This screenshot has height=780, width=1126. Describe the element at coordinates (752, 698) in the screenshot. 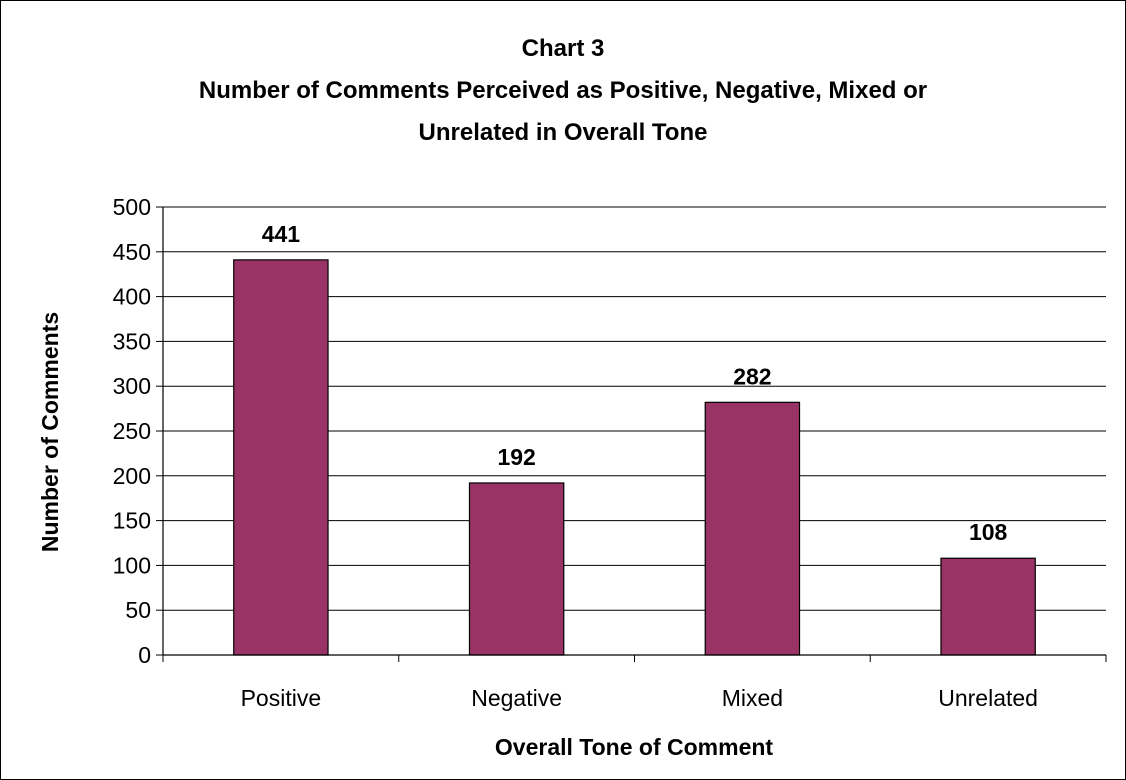

I see `x-category-label: Mixed` at that location.